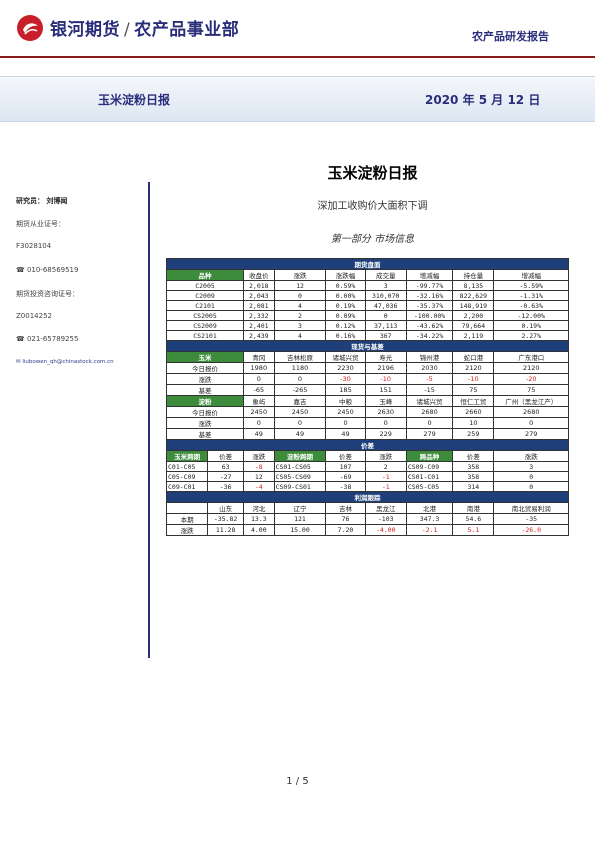  Describe the element at coordinates (226, 508) in the screenshot. I see `table-cell: 山东` at that location.